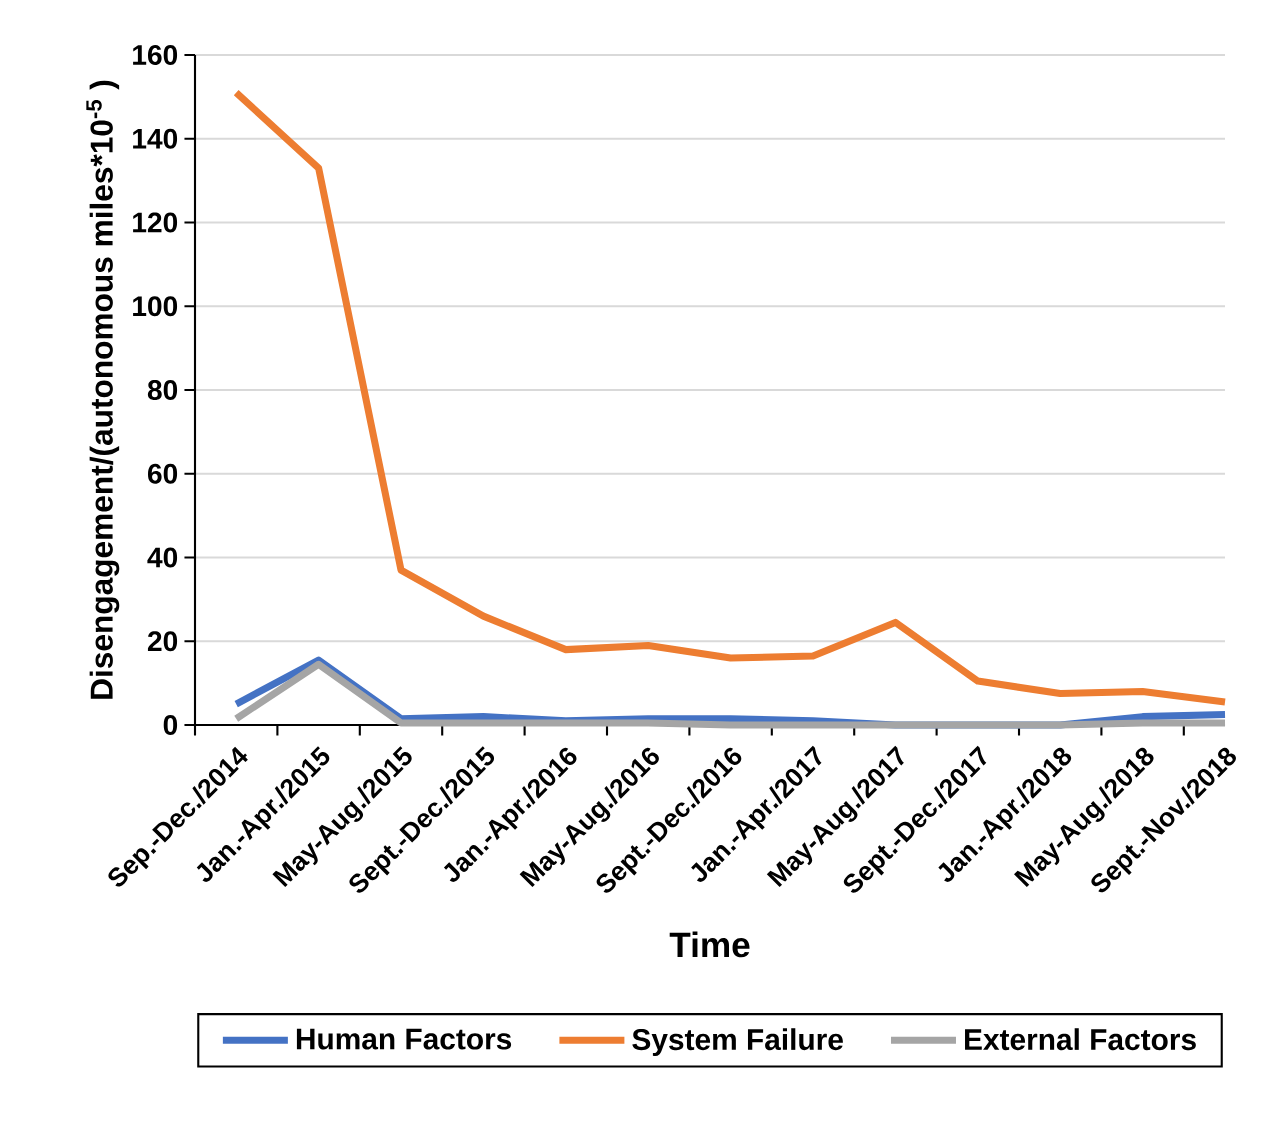 The image size is (1273, 1140). Describe the element at coordinates (155, 306) in the screenshot. I see `y-tick-label: 100` at that location.